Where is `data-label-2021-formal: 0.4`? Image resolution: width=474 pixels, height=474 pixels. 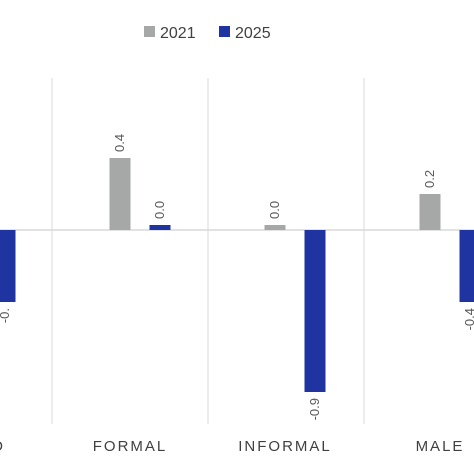
data-label-2021-formal: 0.4 is located at coordinates (119, 143).